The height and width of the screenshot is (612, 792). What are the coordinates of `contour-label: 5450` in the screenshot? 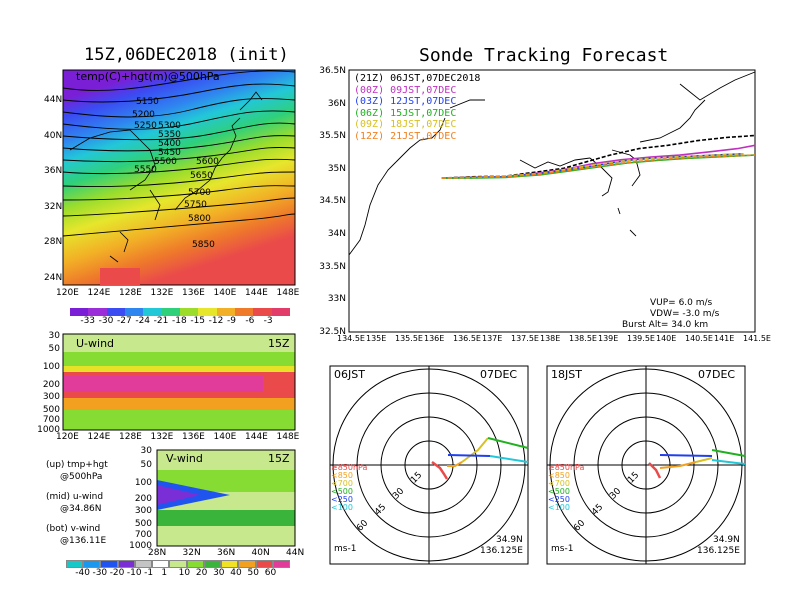 It's located at (169, 153).